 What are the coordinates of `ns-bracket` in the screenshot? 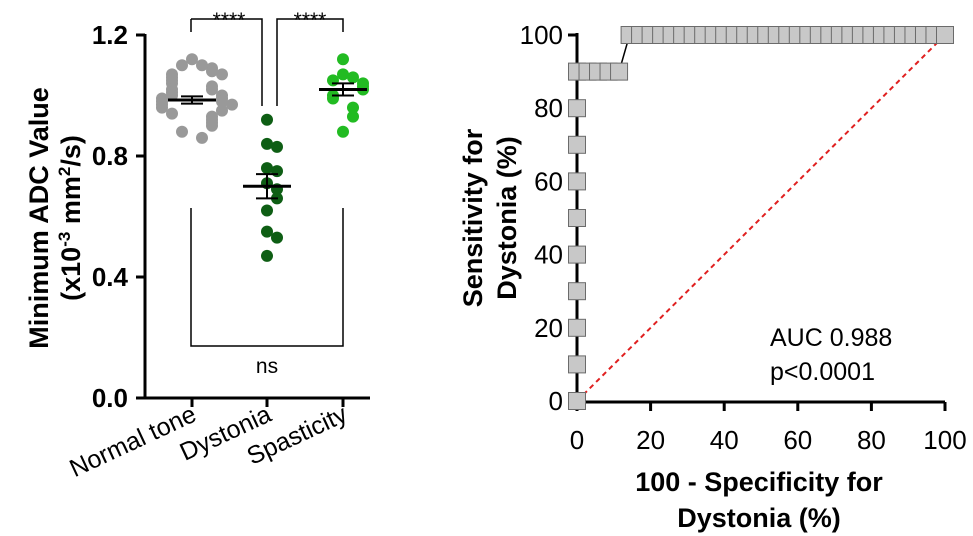 It's located at (267, 277).